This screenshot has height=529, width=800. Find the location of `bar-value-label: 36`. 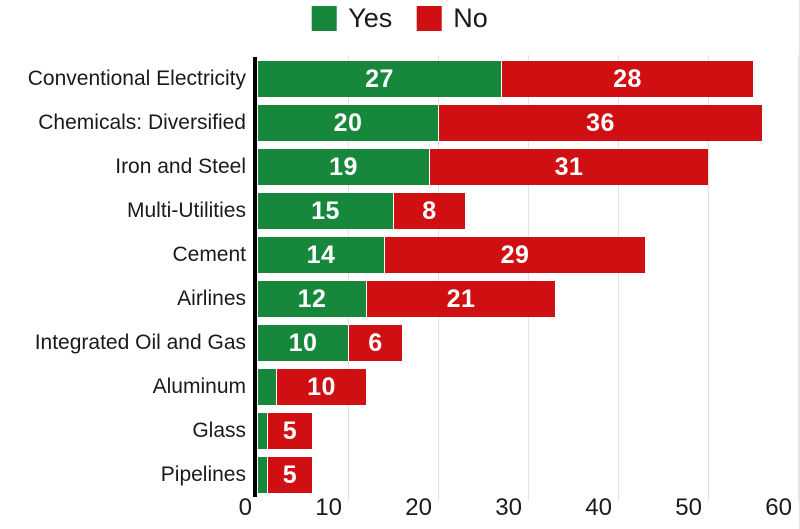

bar-value-label: 36 is located at coordinates (600, 122).